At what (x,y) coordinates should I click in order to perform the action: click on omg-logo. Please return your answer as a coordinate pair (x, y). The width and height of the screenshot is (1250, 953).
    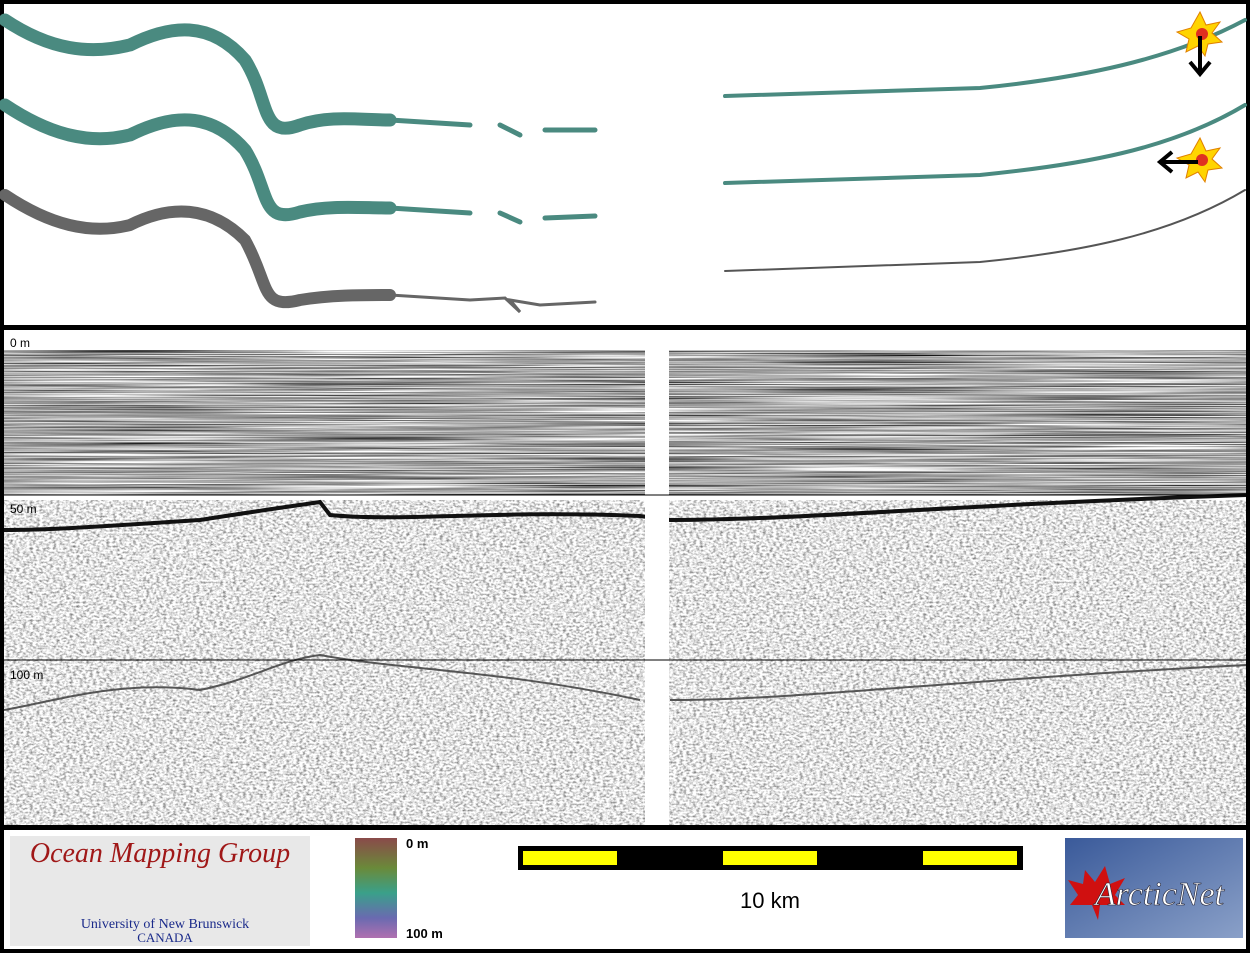
    Looking at the image, I should click on (160, 891).